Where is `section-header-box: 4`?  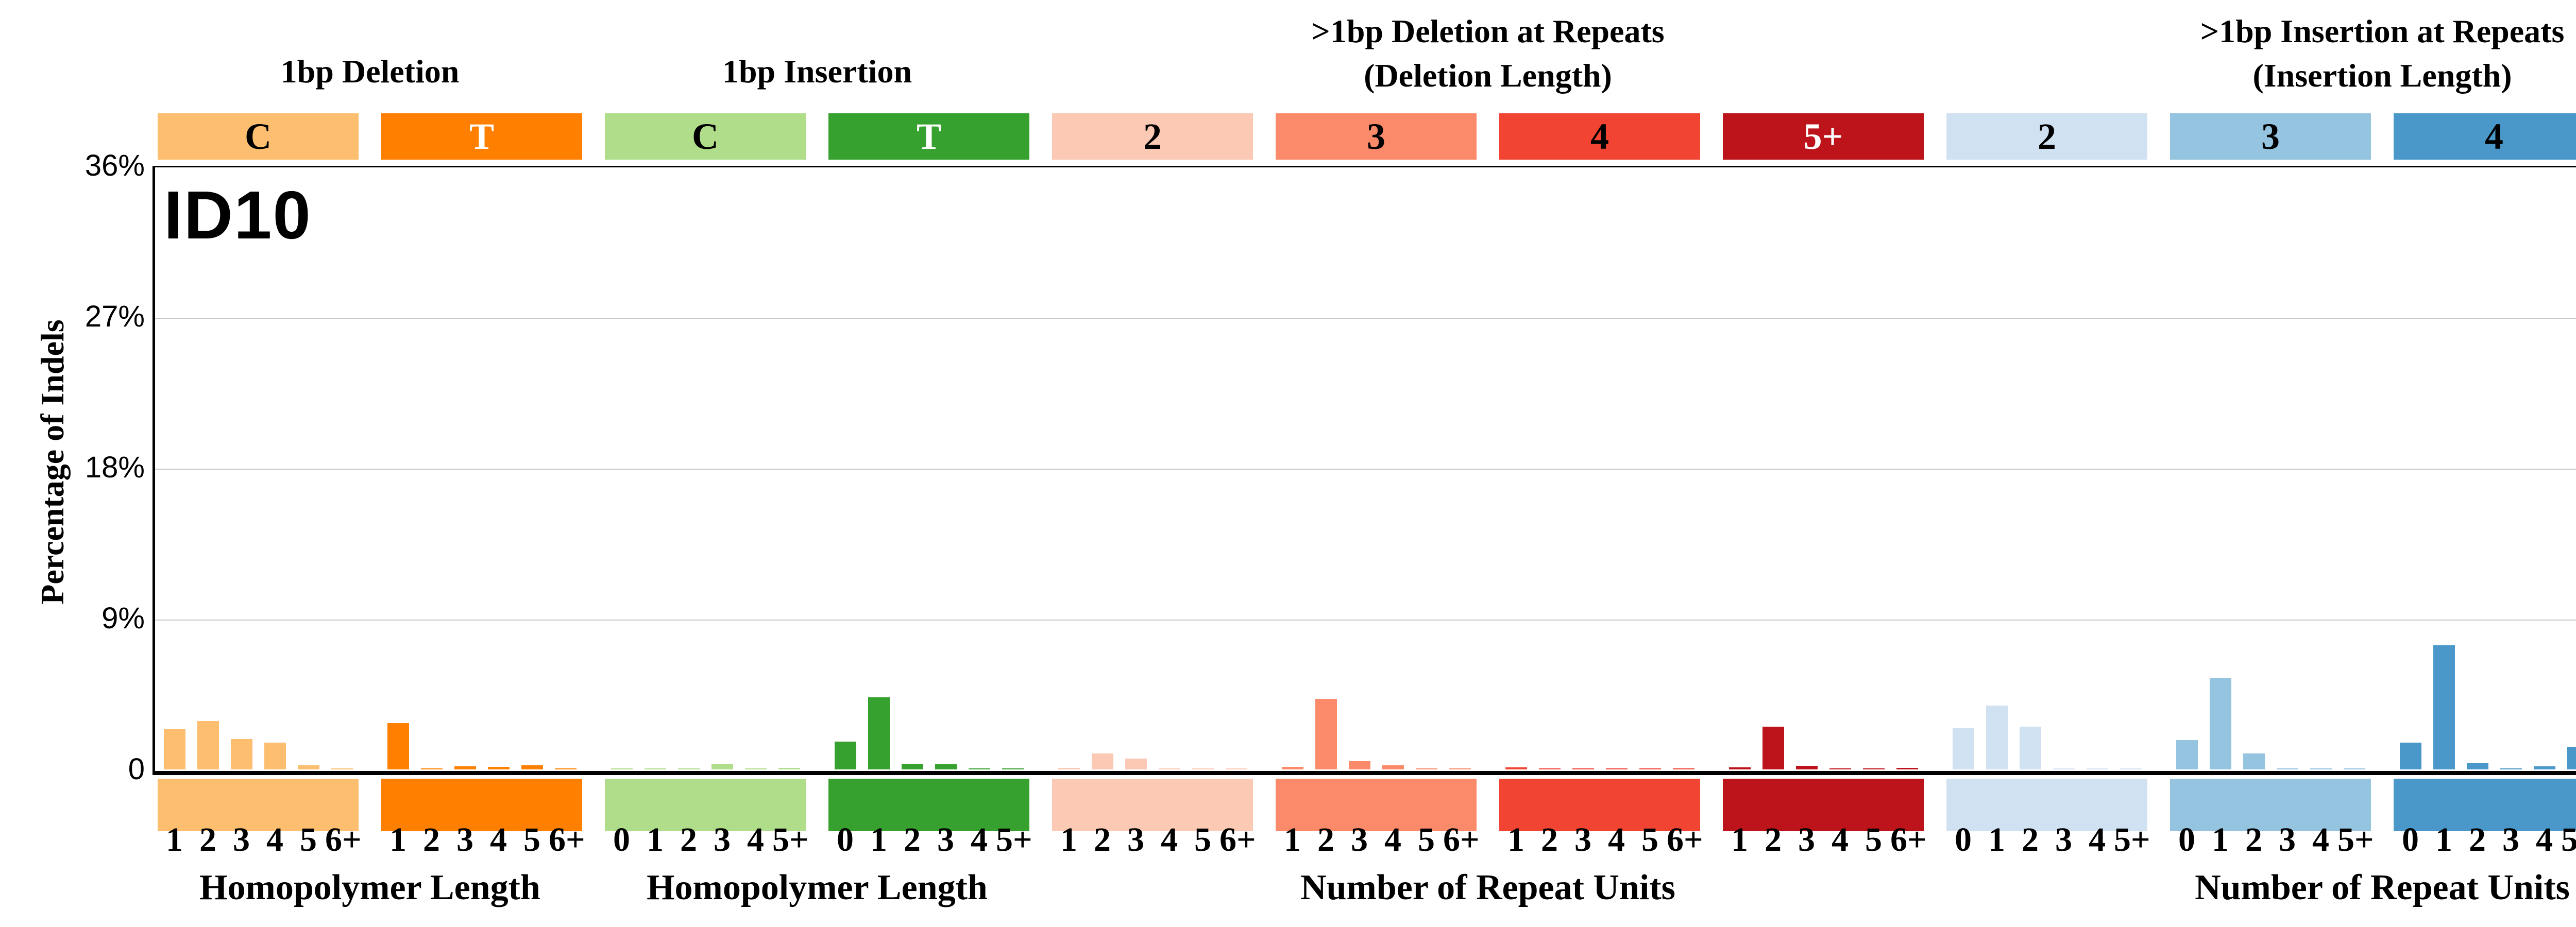
section-header-box: 4 is located at coordinates (1599, 137).